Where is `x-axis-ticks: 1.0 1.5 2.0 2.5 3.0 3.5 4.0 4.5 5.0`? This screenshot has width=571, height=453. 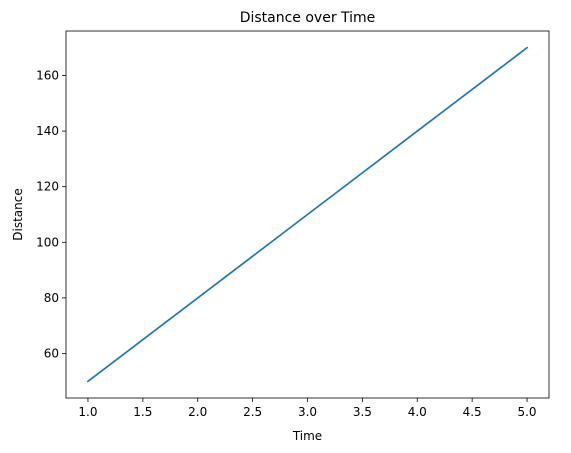
x-axis-ticks: 1.0 1.5 2.0 2.5 3.0 3.5 4.0 4.5 5.0 is located at coordinates (307, 408).